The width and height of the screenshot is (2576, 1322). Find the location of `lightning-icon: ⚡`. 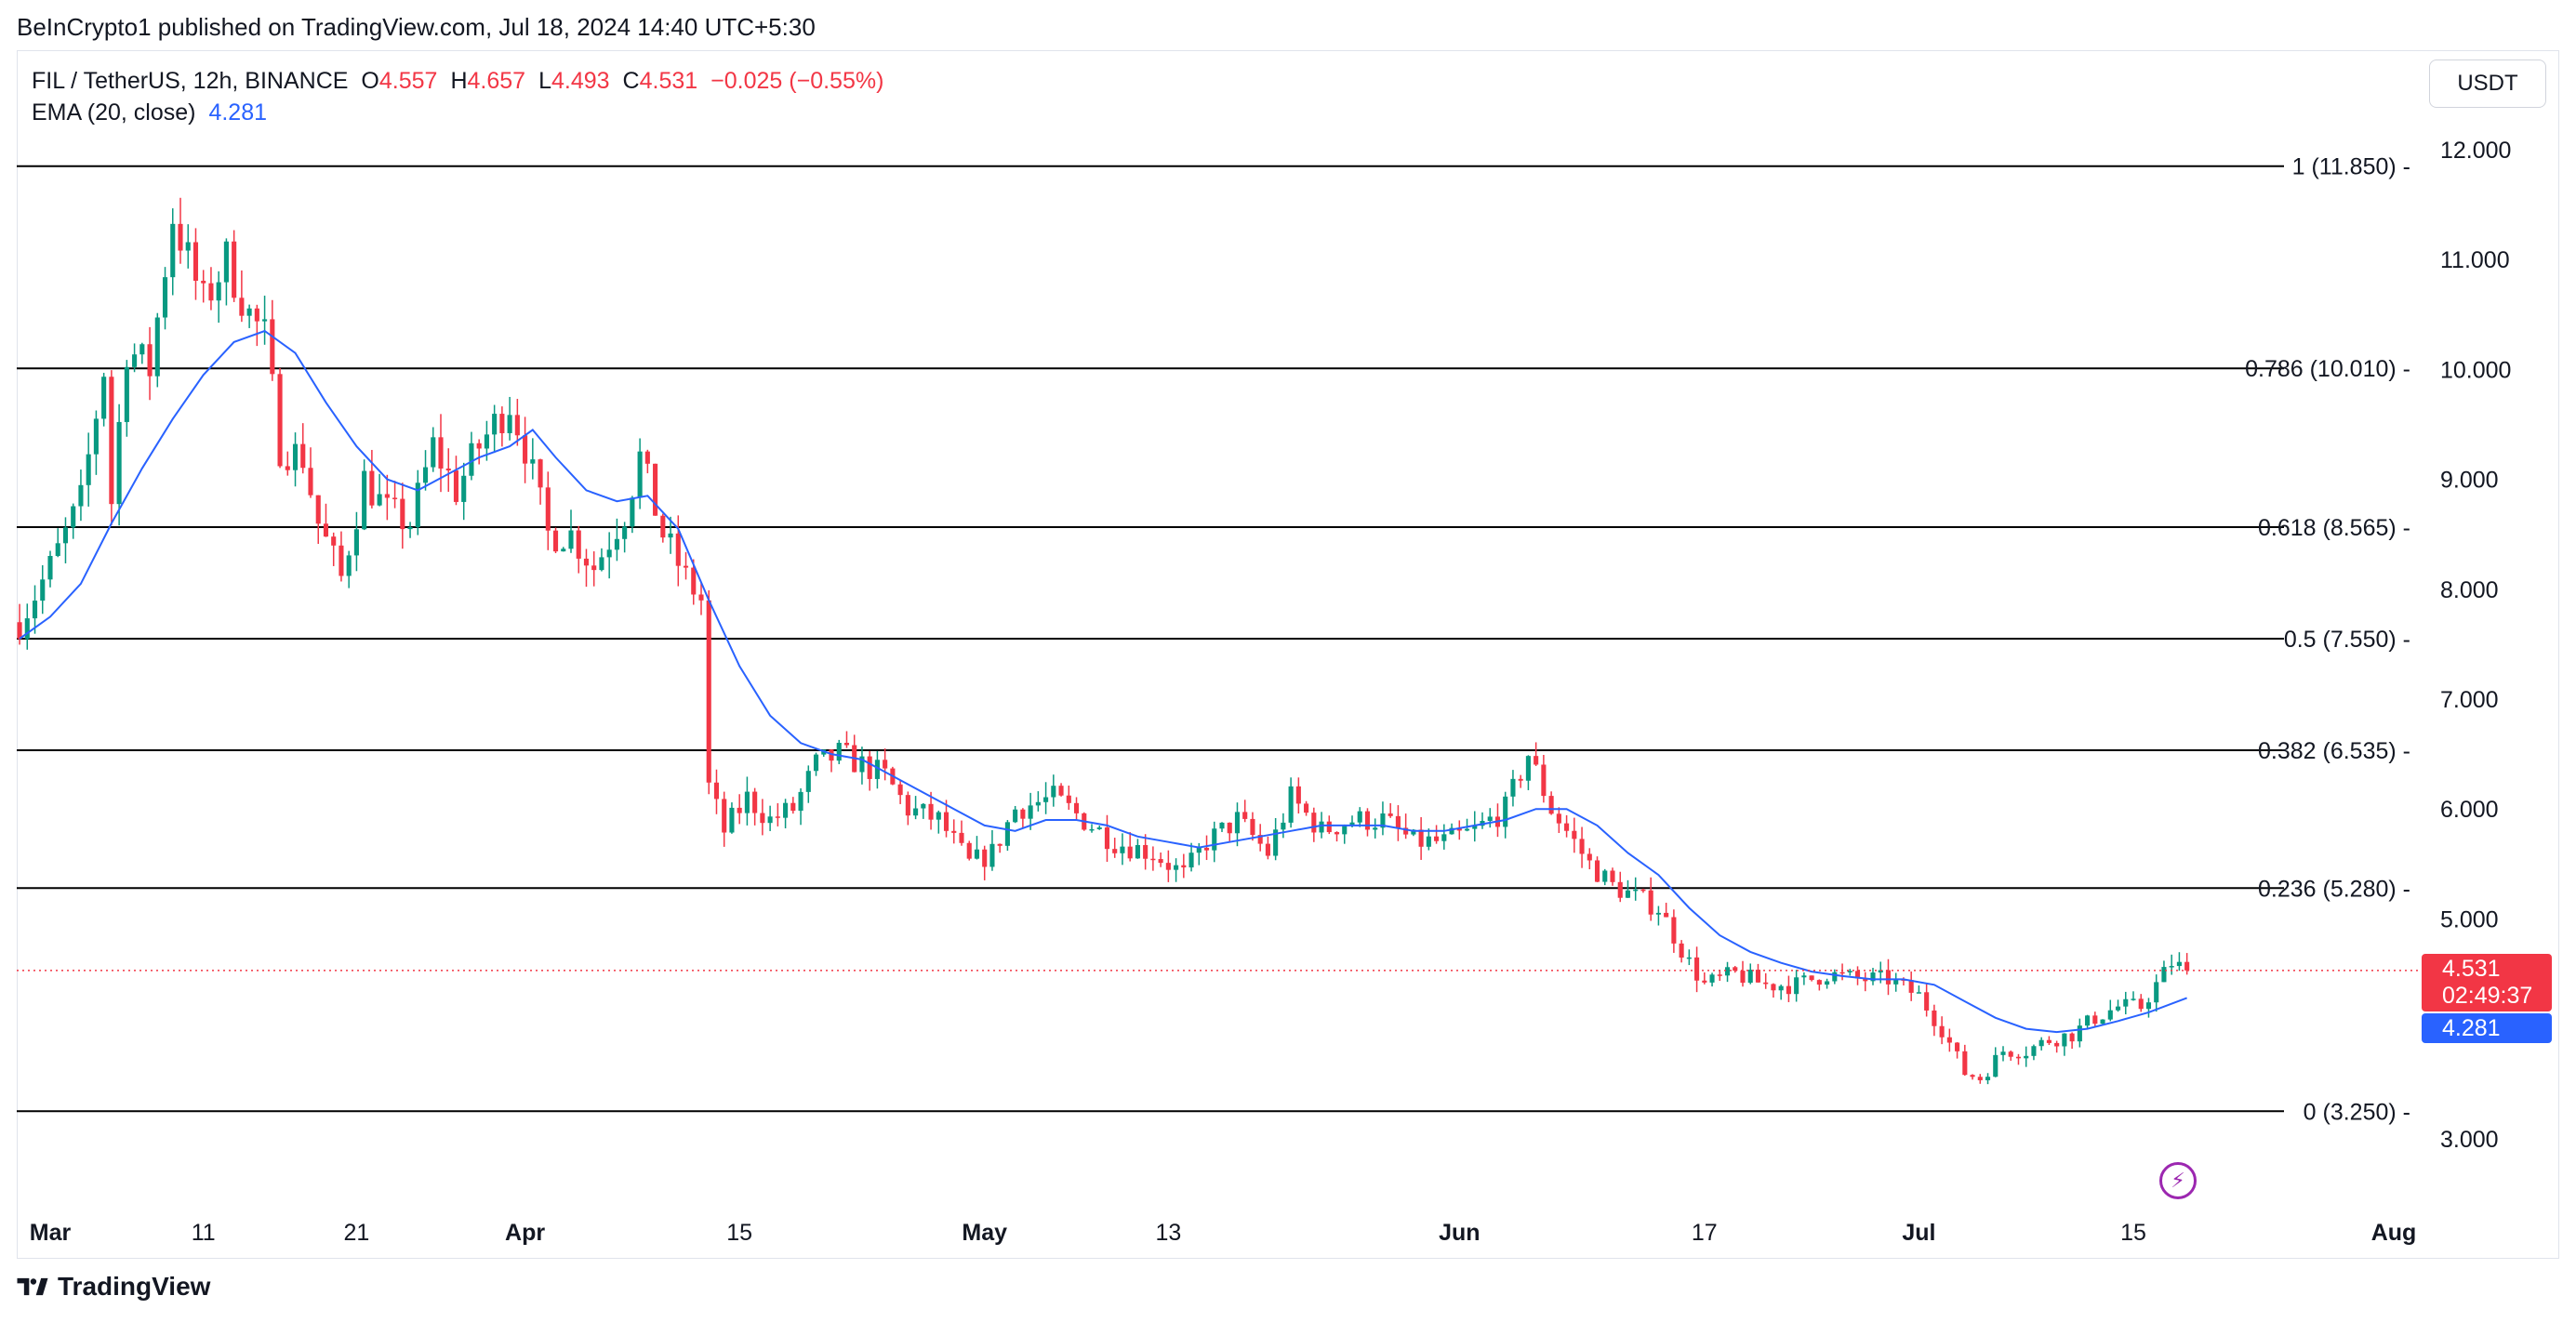

lightning-icon: ⚡ is located at coordinates (2178, 1181).